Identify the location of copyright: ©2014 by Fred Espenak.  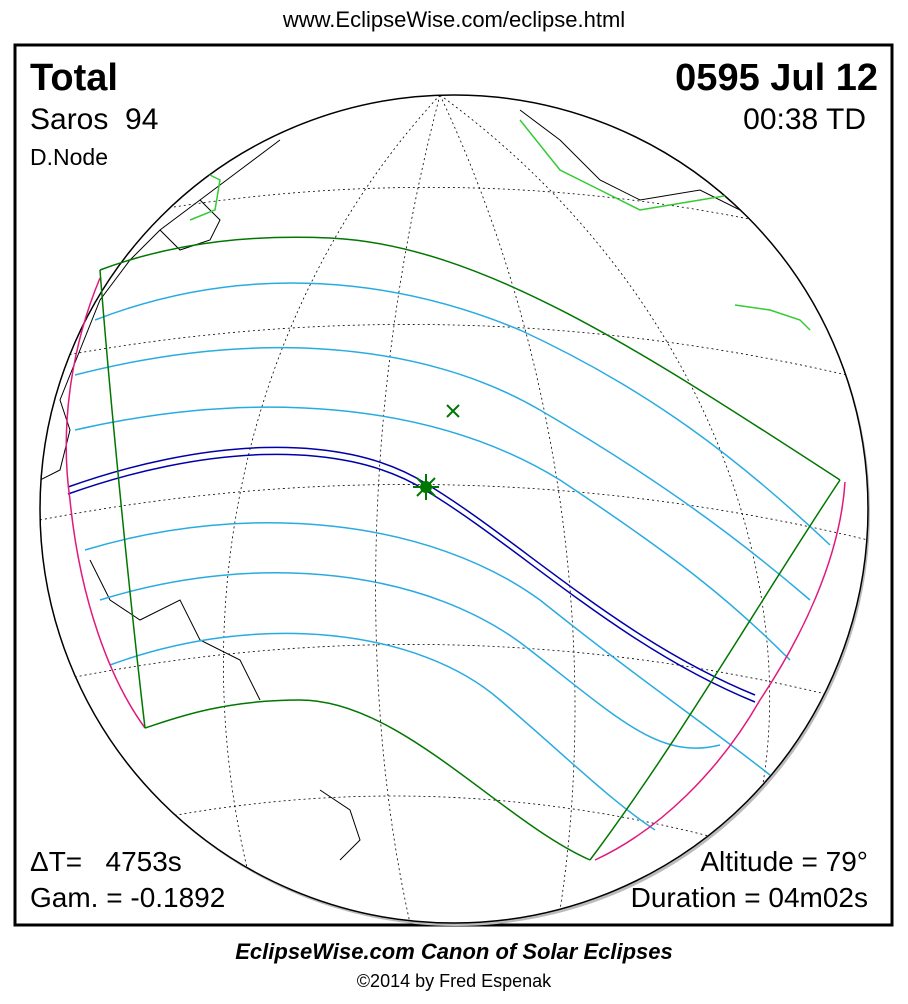
(454, 981).